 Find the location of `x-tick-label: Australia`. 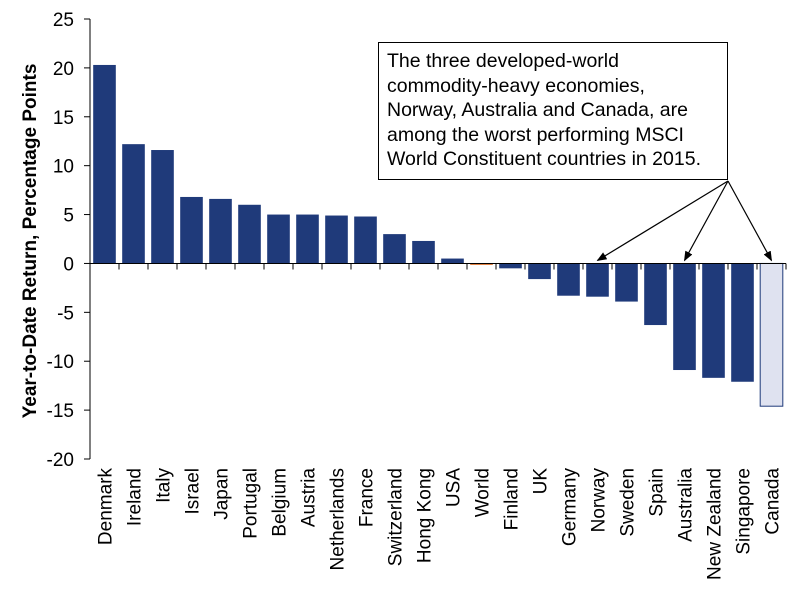

x-tick-label: Australia is located at coordinates (686, 505).